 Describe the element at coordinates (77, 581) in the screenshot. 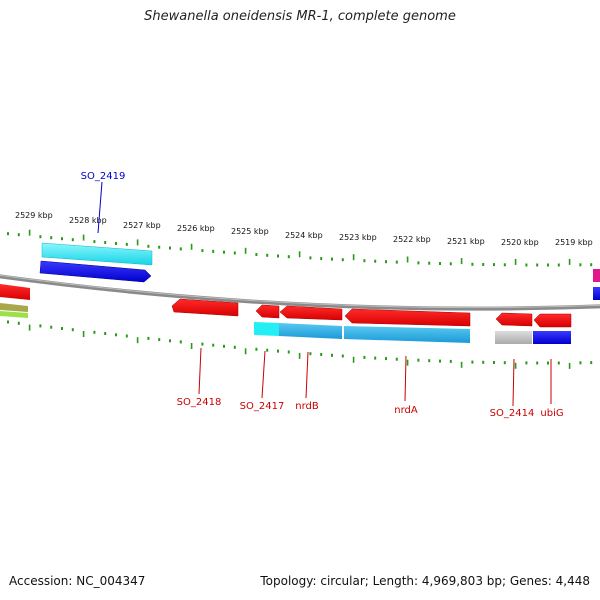

I see `accession-label: Accession: NC_004347` at that location.